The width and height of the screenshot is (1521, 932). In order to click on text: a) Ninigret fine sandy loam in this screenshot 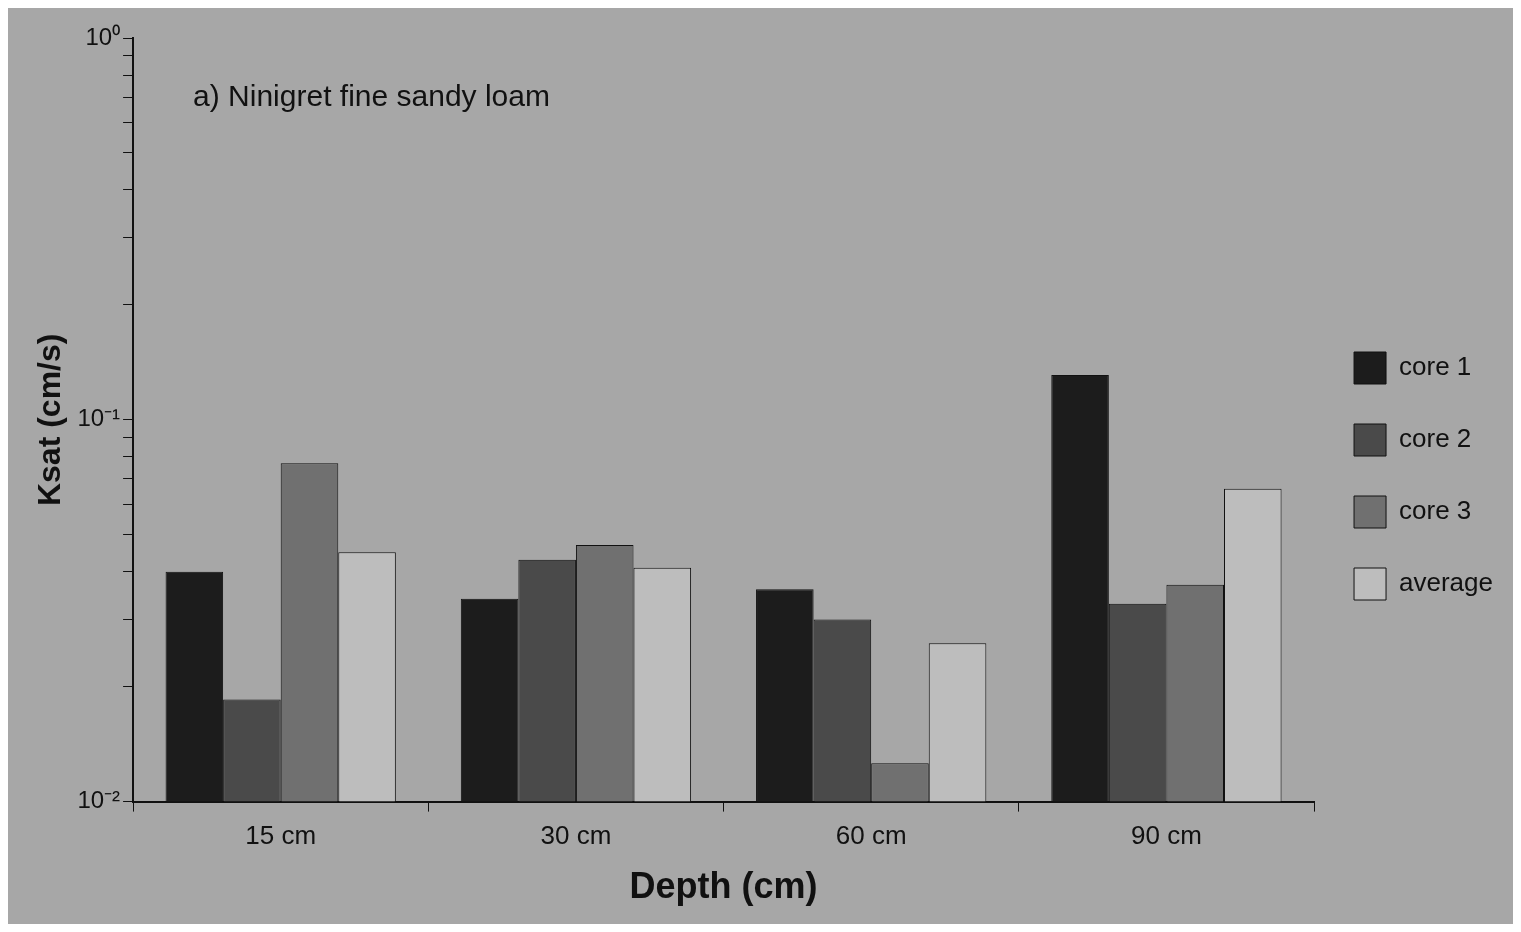, I will do `click(371, 96)`.